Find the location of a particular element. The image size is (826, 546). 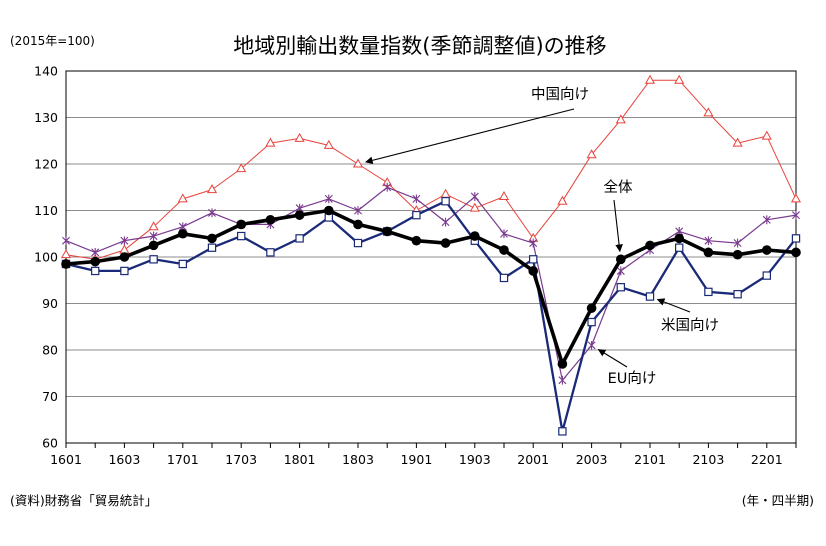

y-tick-label: 90 is located at coordinates (50, 303).